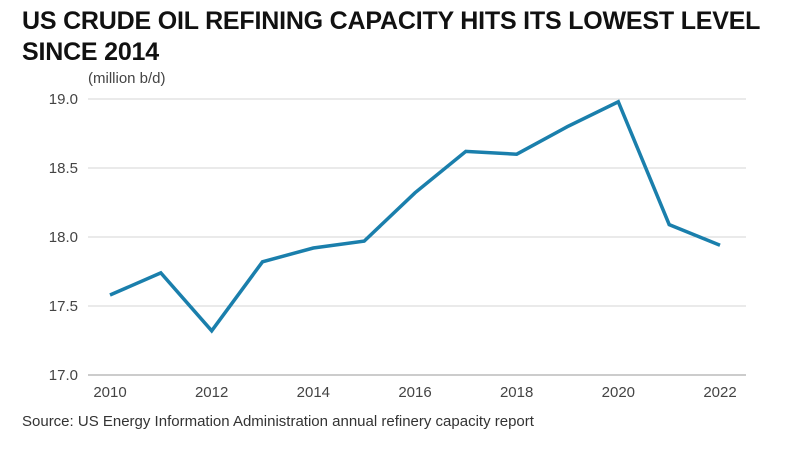  Describe the element at coordinates (465, 151) in the screenshot. I see `data-point-2017` at that location.